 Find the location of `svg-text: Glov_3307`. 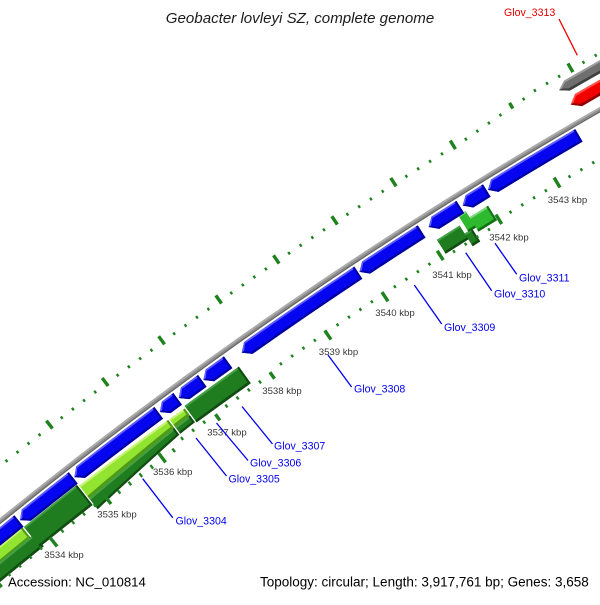

svg-text: Glov_3307 is located at coordinates (299, 447).